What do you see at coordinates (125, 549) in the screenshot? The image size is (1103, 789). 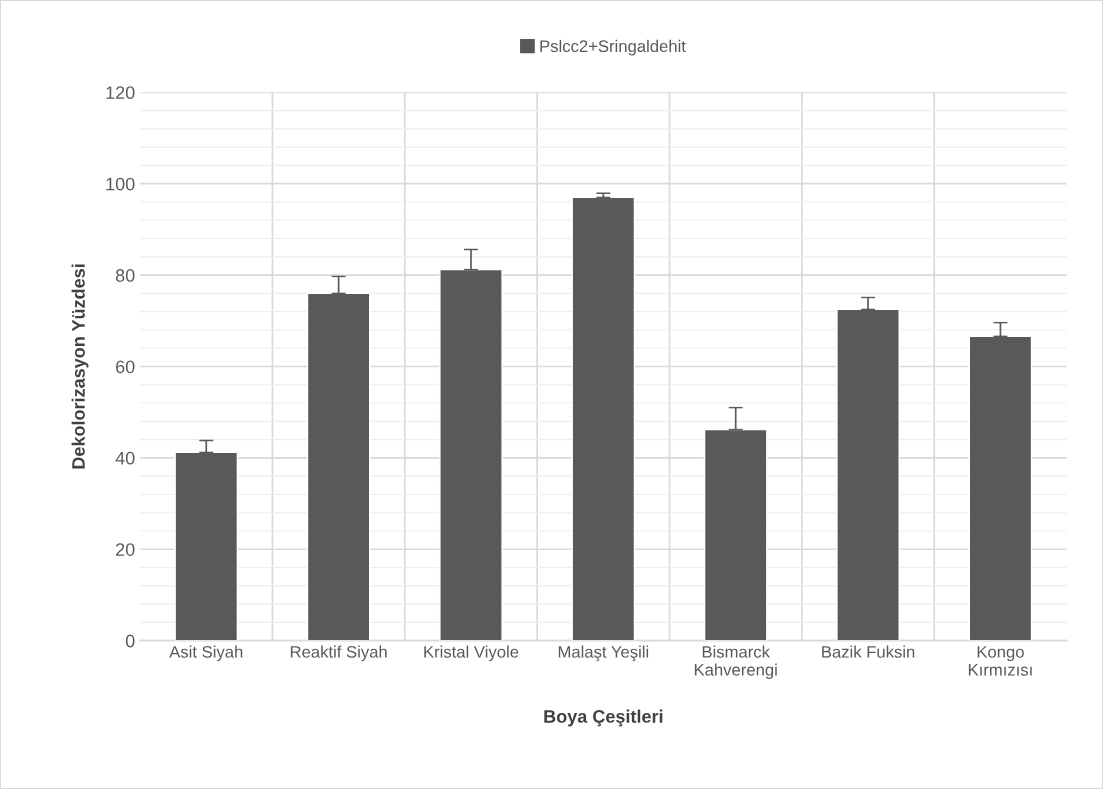 I see `y-tick-label: 20` at bounding box center [125, 549].